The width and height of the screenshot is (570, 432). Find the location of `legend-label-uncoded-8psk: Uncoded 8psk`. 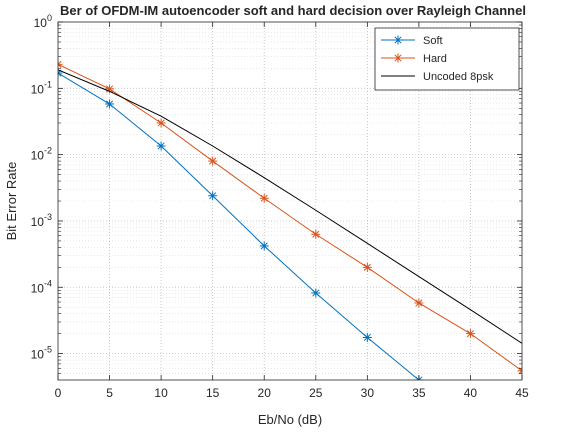

legend-label-uncoded-8psk: Uncoded 8psk is located at coordinates (458, 77).